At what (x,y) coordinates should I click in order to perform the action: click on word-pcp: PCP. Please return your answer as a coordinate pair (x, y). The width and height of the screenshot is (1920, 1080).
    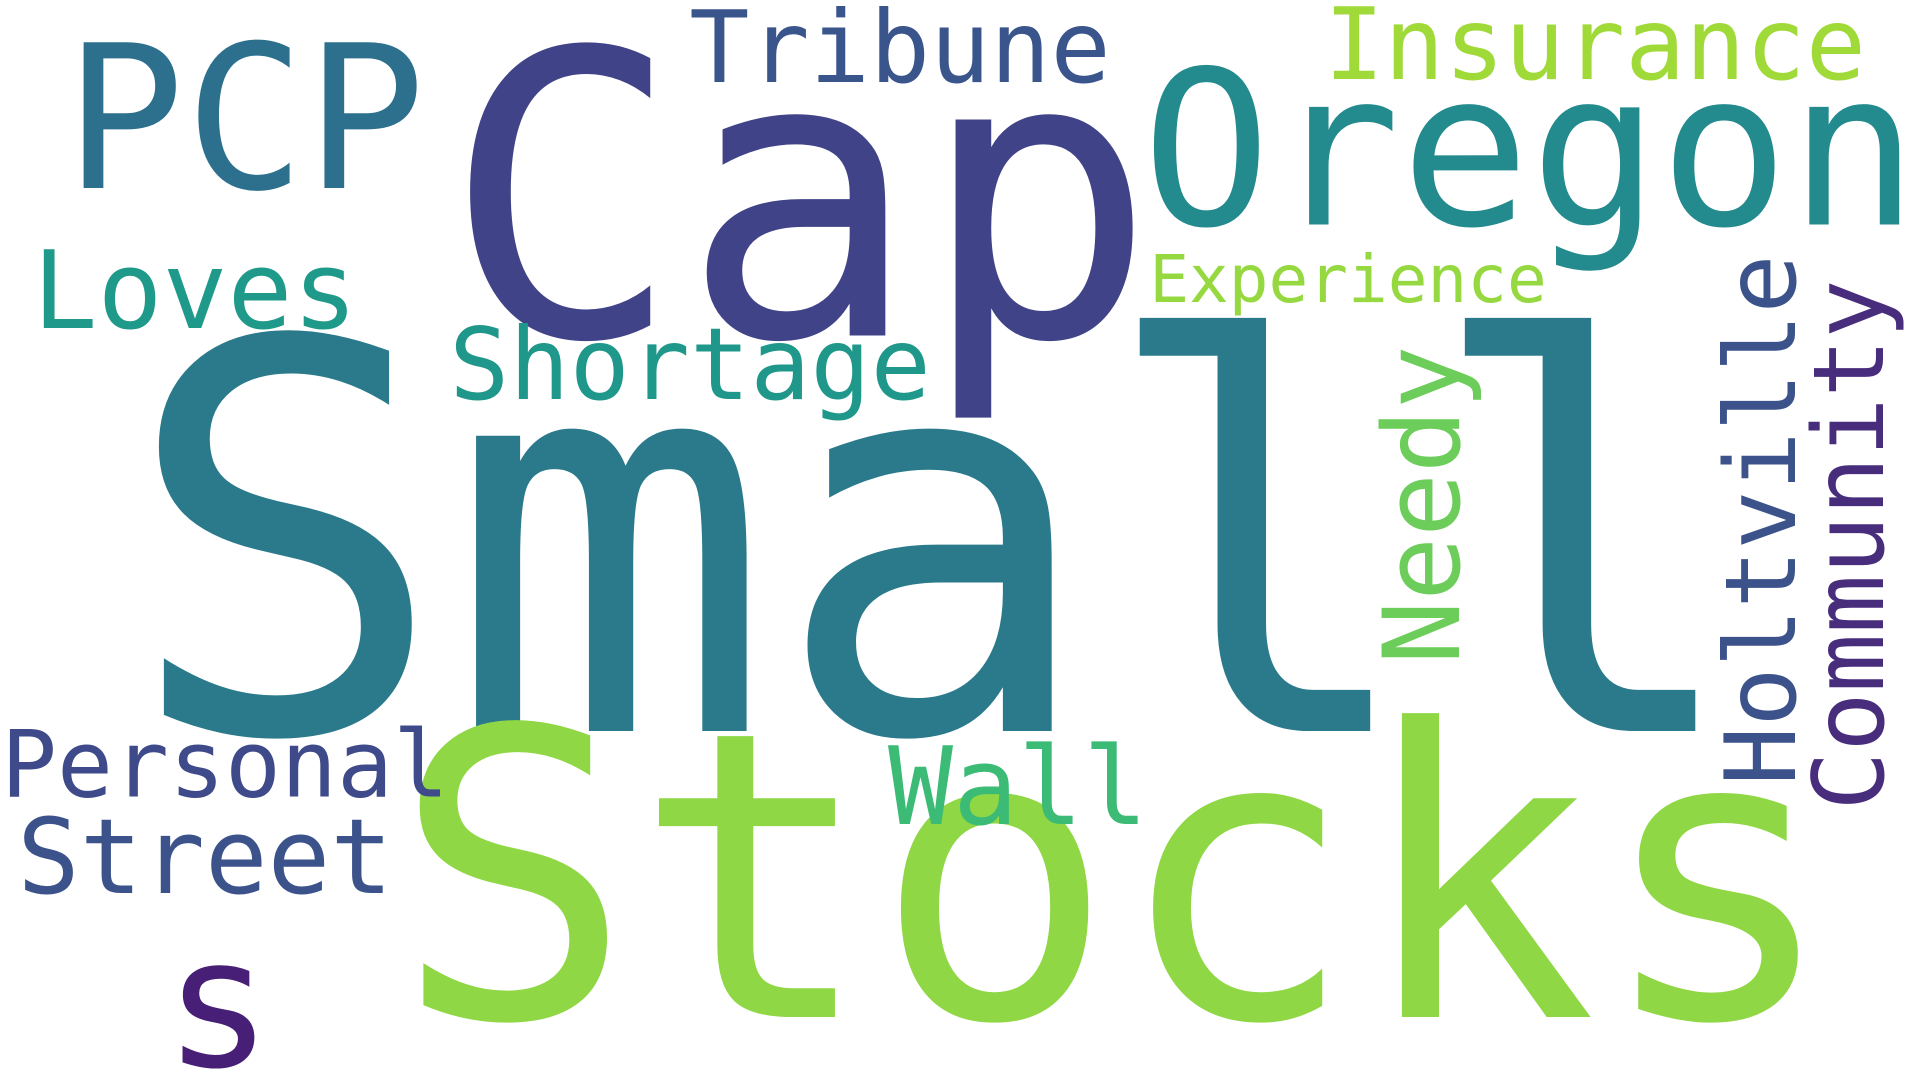
    Looking at the image, I should click on (245, 119).